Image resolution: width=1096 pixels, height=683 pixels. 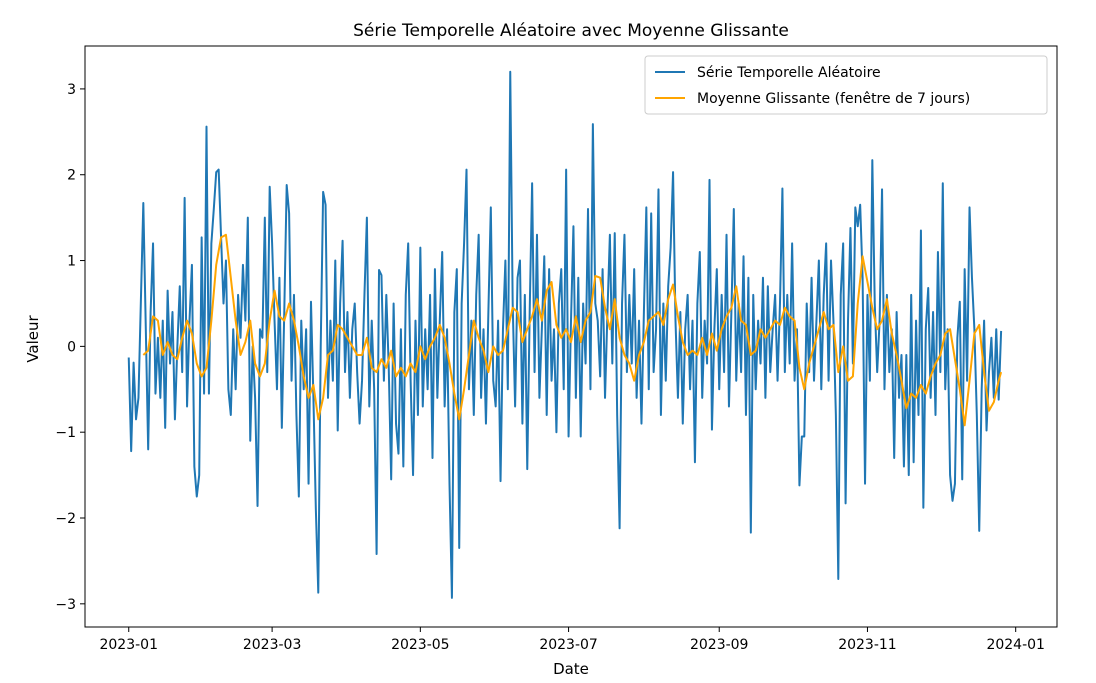 I want to click on y-tick-label: 0, so click(x=71, y=347).